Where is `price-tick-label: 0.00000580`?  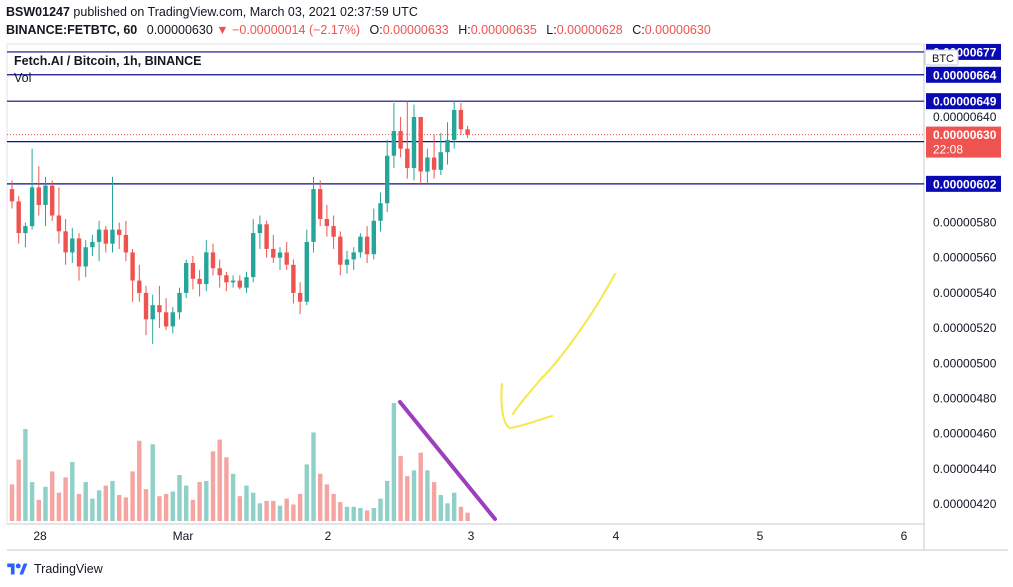 price-tick-label: 0.00000580 is located at coordinates (965, 223).